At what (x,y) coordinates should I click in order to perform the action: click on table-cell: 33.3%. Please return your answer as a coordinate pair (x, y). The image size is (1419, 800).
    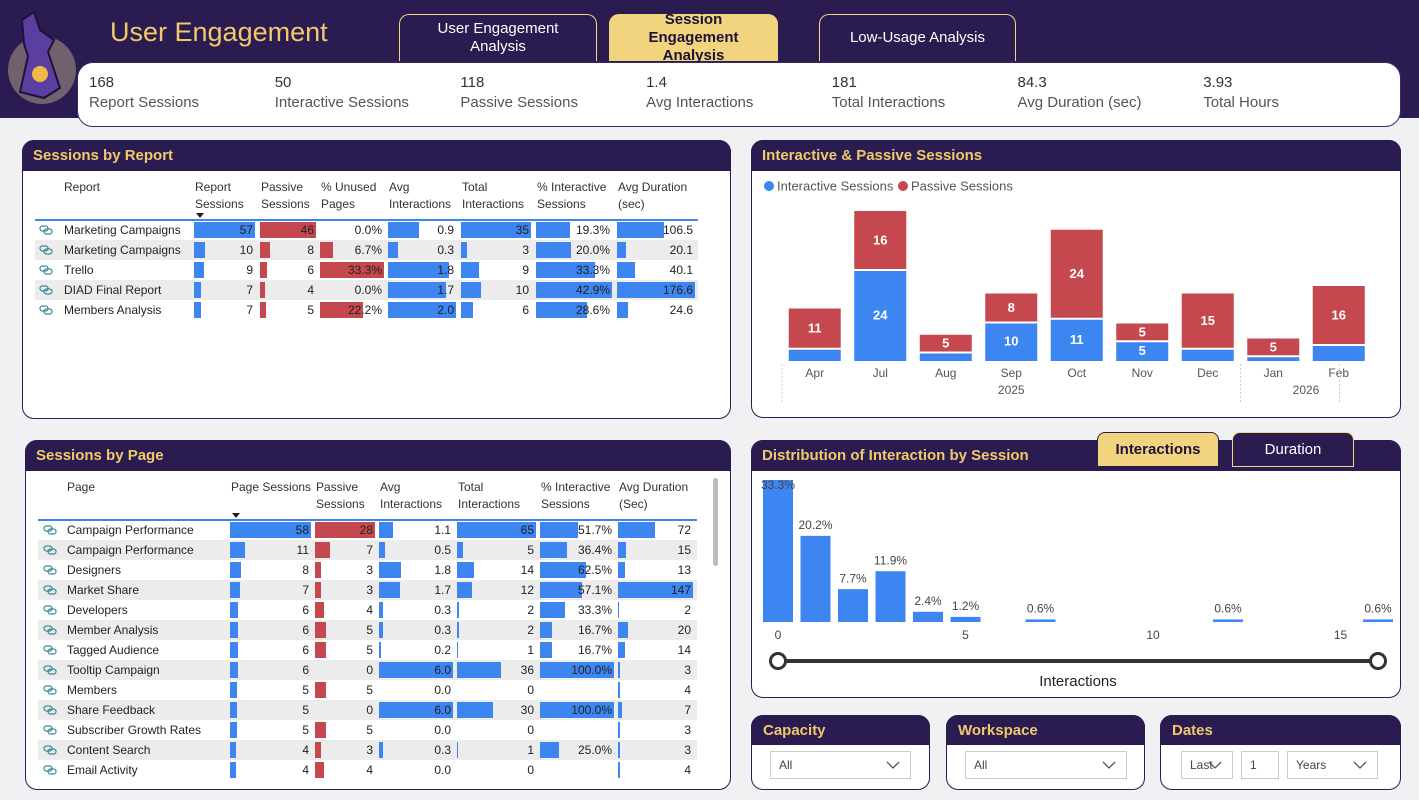
    Looking at the image, I should click on (364, 270).